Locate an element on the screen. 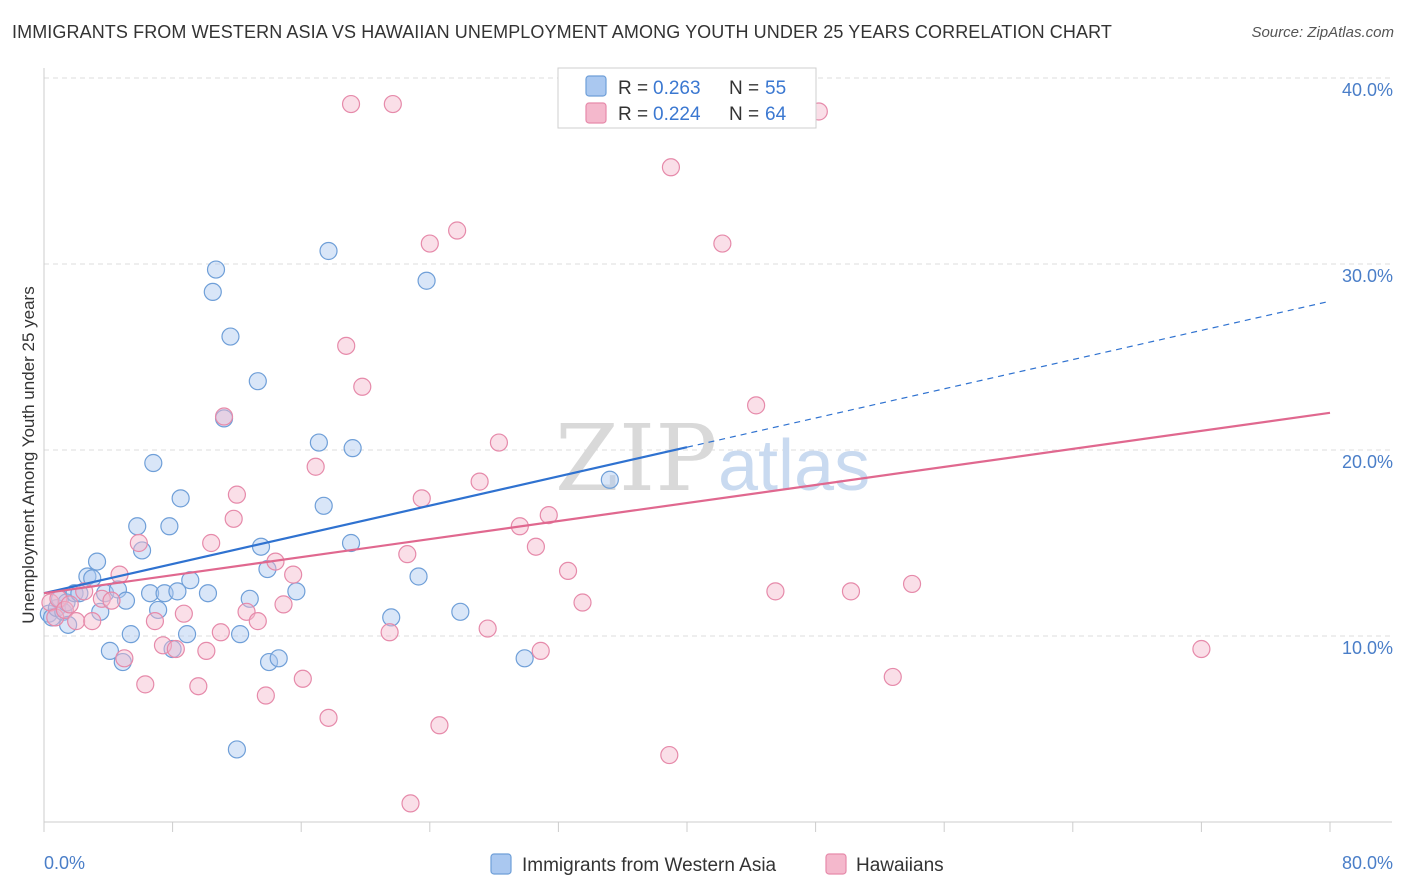 Image resolution: width=1406 pixels, height=892 pixels. y-axis-label: Unemployment Among Youth under 25 years is located at coordinates (28, 454).